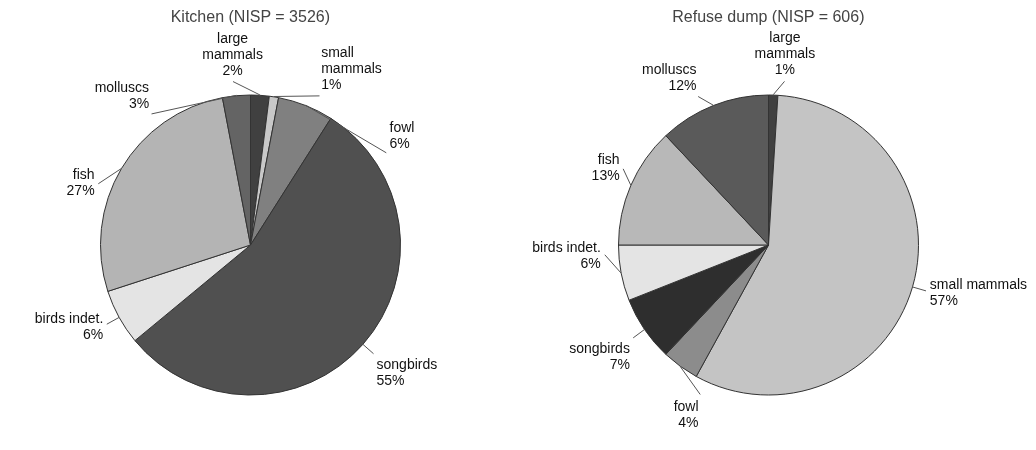  Describe the element at coordinates (250, 16) in the screenshot. I see `chart-title: Kitchen (NISP = 3526)` at that location.